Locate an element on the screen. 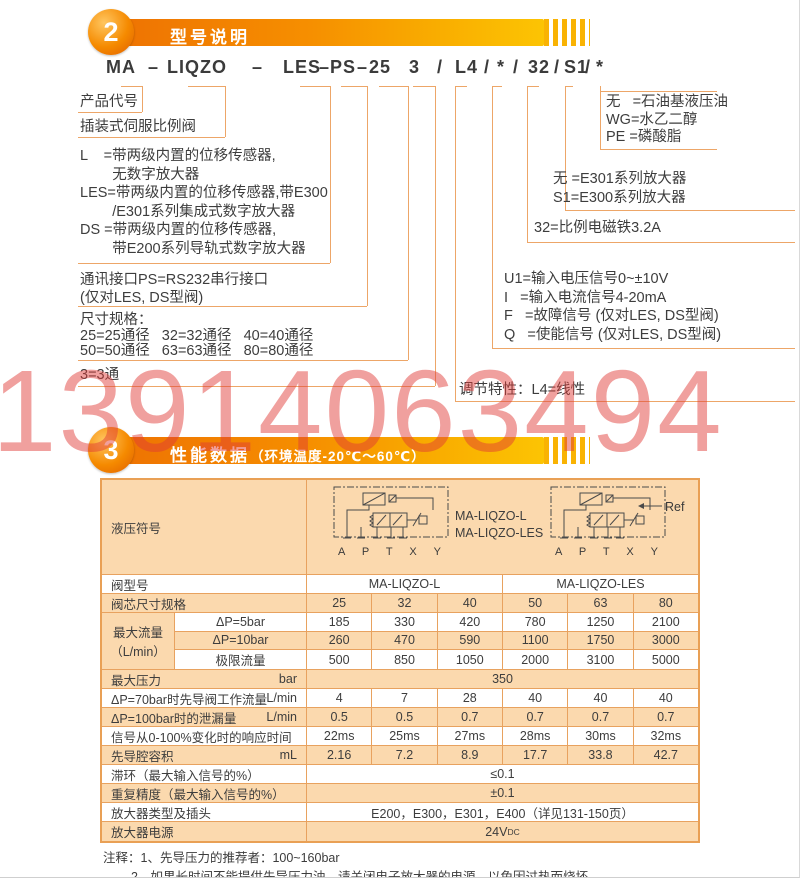  valve-model-value: MA-LIQZO-L is located at coordinates (405, 584).